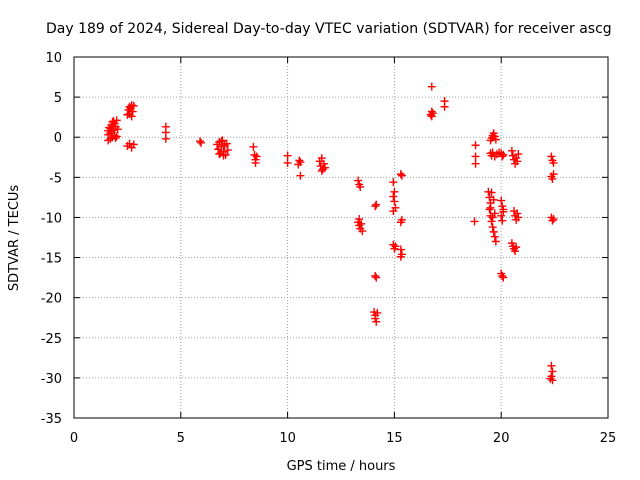 This screenshot has width=640, height=480. Describe the element at coordinates (51, 218) in the screenshot. I see `y-tick-label: -10` at that location.